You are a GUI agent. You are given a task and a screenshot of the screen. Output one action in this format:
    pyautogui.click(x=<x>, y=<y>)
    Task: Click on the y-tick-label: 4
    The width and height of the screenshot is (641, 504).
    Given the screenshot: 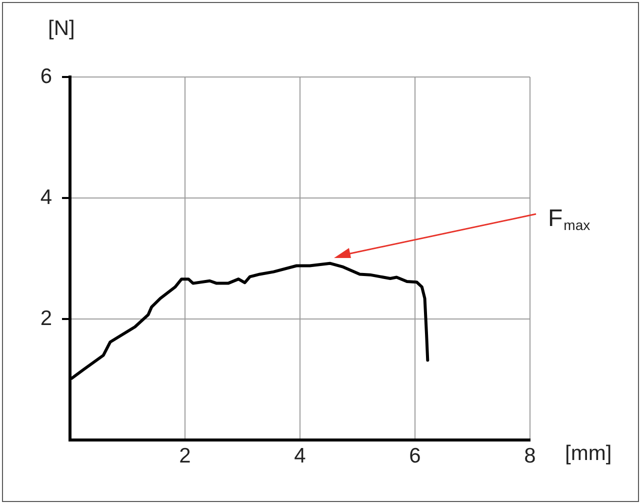 What is the action you would take?
    pyautogui.click(x=46, y=197)
    